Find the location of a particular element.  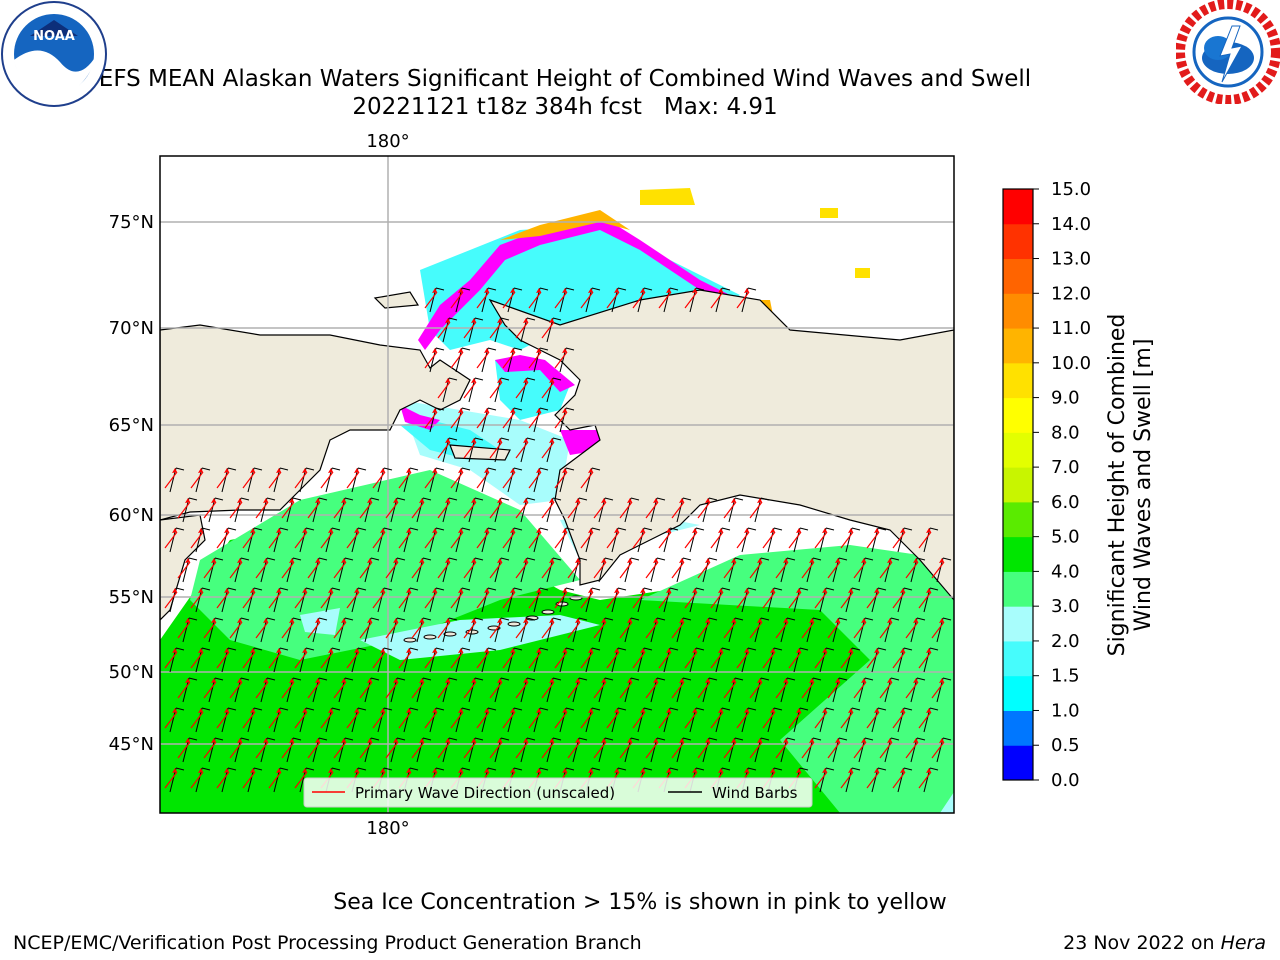

colorbar-tick-label: 12.0 is located at coordinates (1071, 293).